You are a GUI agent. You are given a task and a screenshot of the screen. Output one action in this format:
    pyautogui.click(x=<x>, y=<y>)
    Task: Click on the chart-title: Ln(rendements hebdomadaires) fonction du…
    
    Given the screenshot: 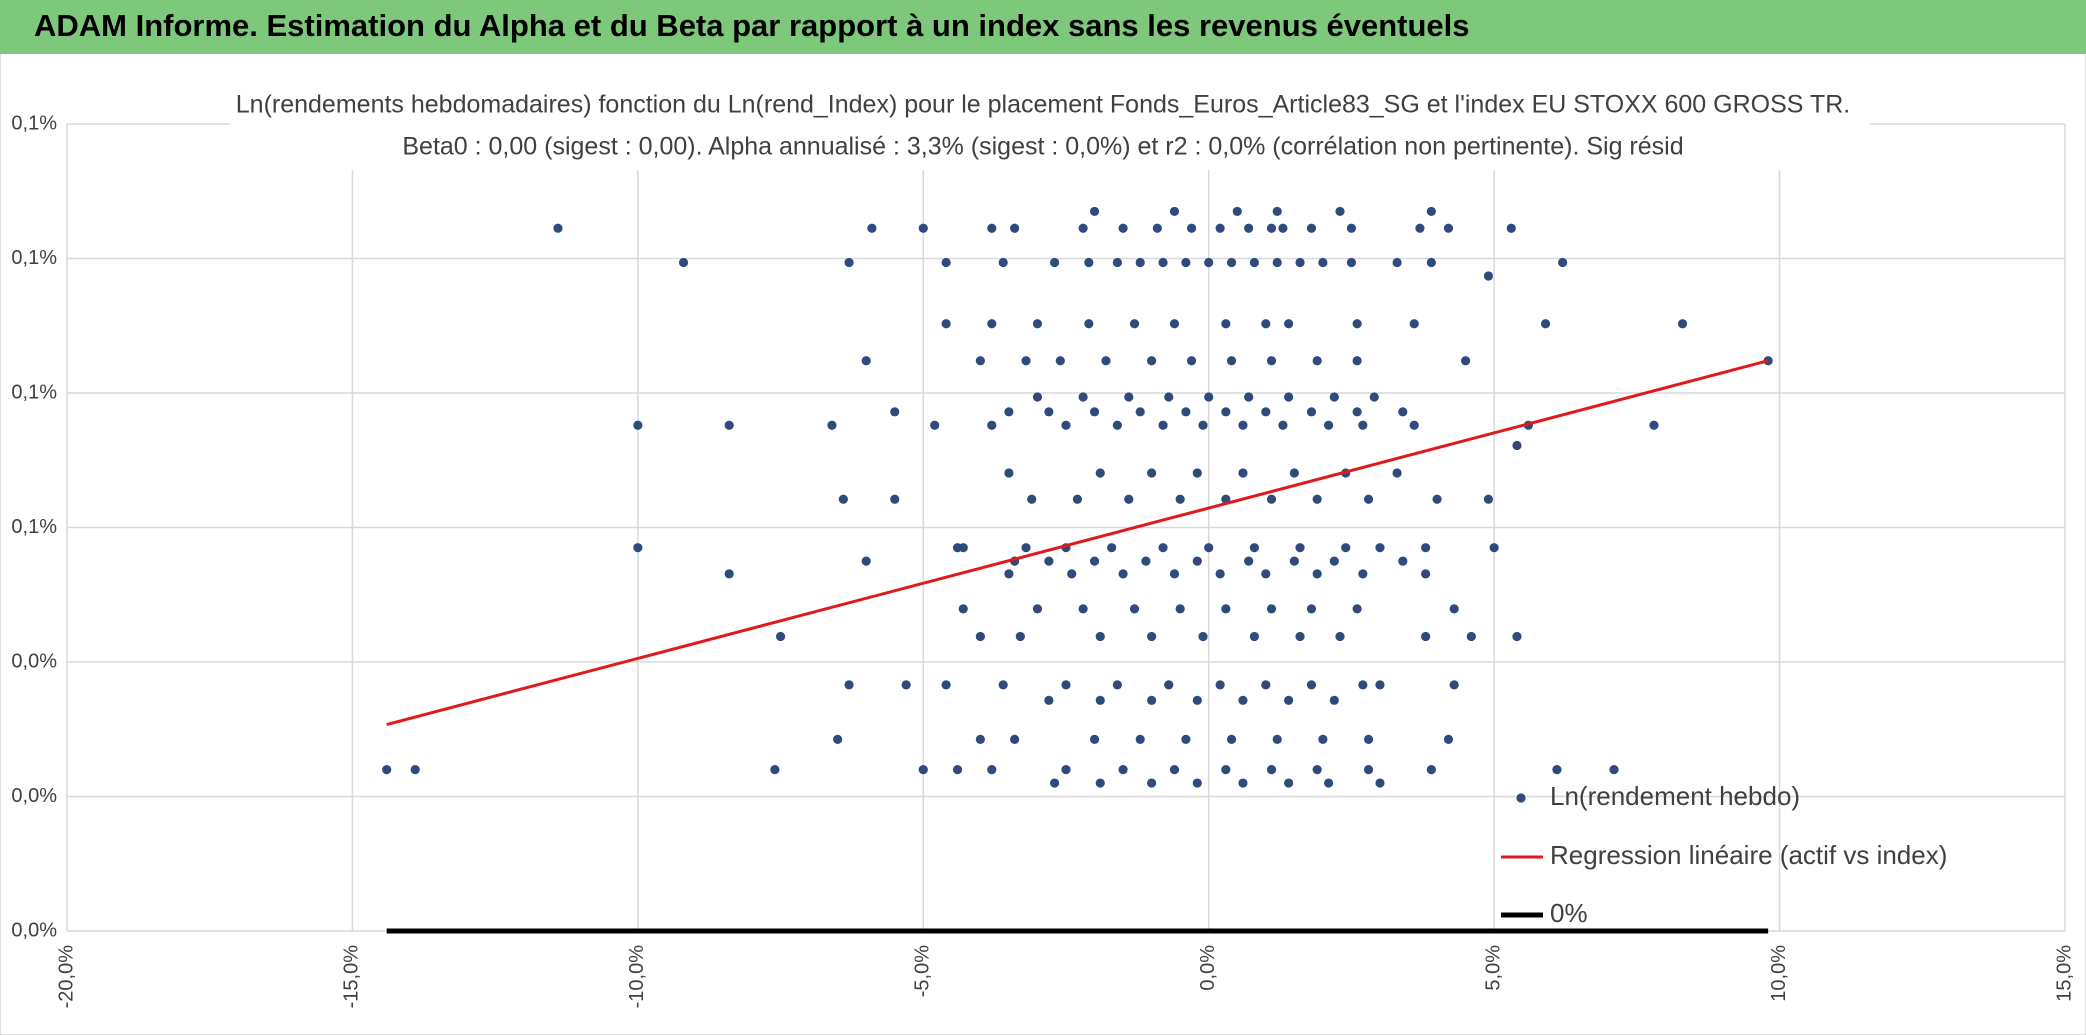 What is the action you would take?
    pyautogui.click(x=1043, y=105)
    